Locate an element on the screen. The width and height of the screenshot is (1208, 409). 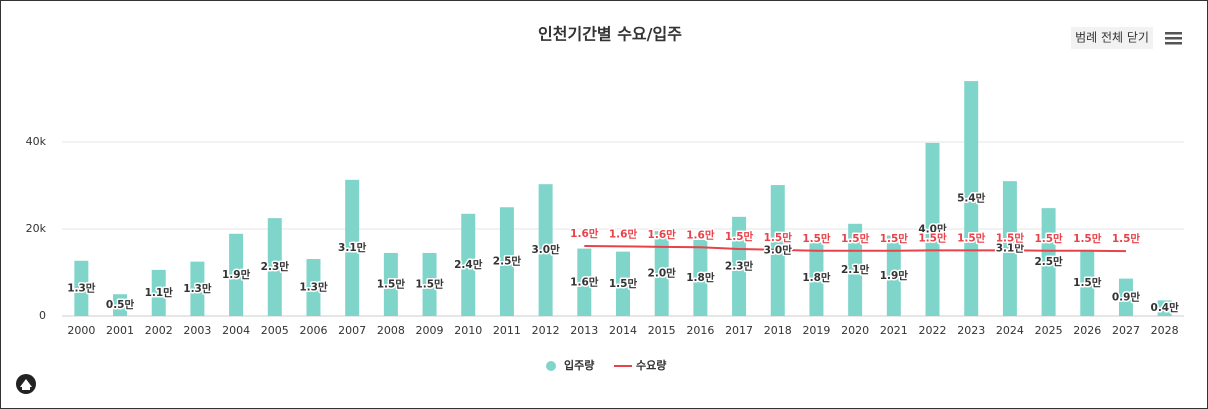
x-tick-label: 2025 is located at coordinates (1049, 330).